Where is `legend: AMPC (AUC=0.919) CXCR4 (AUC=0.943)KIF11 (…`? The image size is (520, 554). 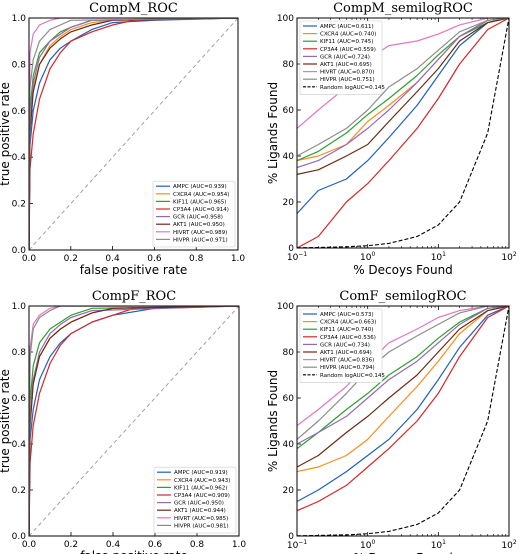
legend: AMPC (AUC=0.919) CXCR4 (AUC=0.943)KIF11 (… is located at coordinates (195, 500).